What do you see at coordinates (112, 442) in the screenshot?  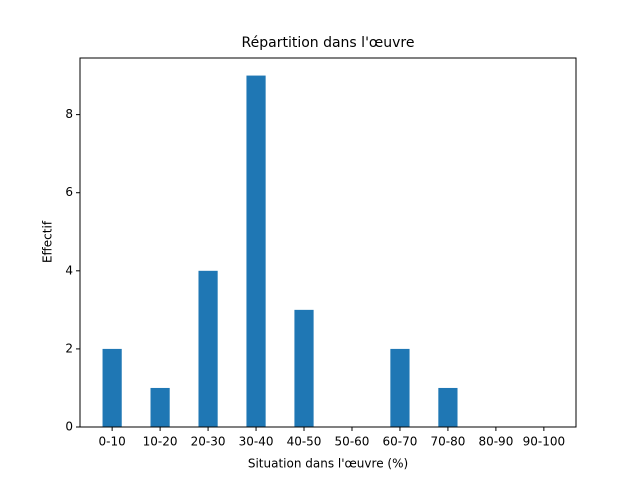 I see `x-tick-label: 0-10` at bounding box center [112, 442].